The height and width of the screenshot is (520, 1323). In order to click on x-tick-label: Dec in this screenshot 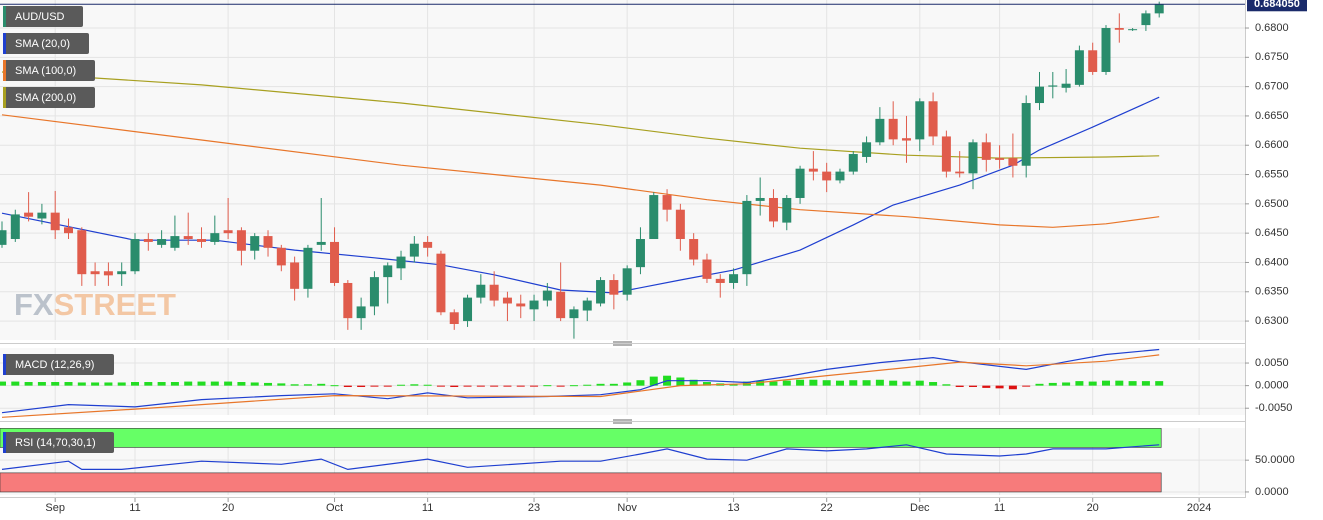, I will do `click(920, 508)`.